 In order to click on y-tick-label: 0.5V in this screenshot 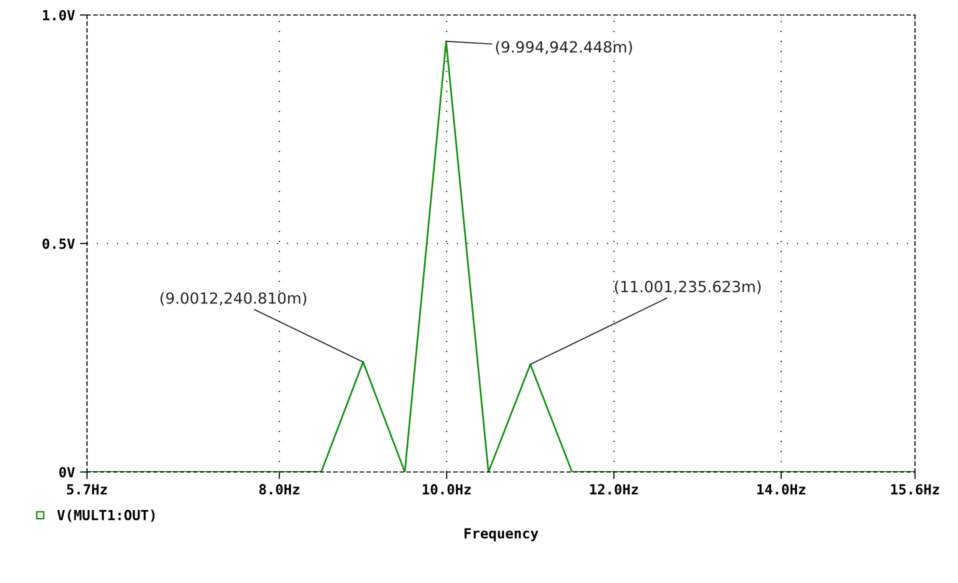, I will do `click(58, 243)`.